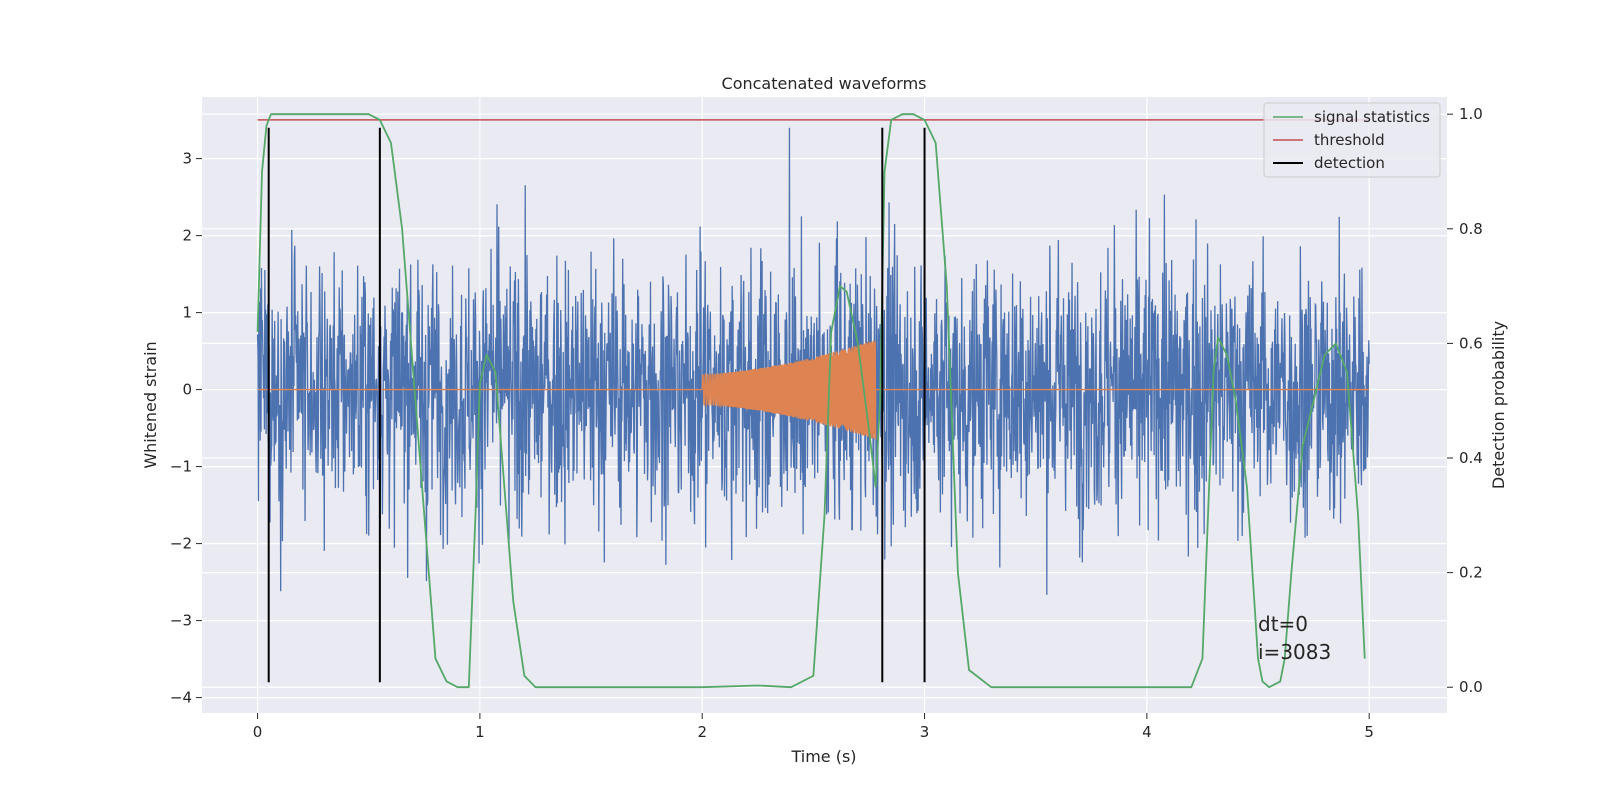 The width and height of the screenshot is (1600, 804). What do you see at coordinates (181, 698) in the screenshot?
I see `y-tick-label: −4` at bounding box center [181, 698].